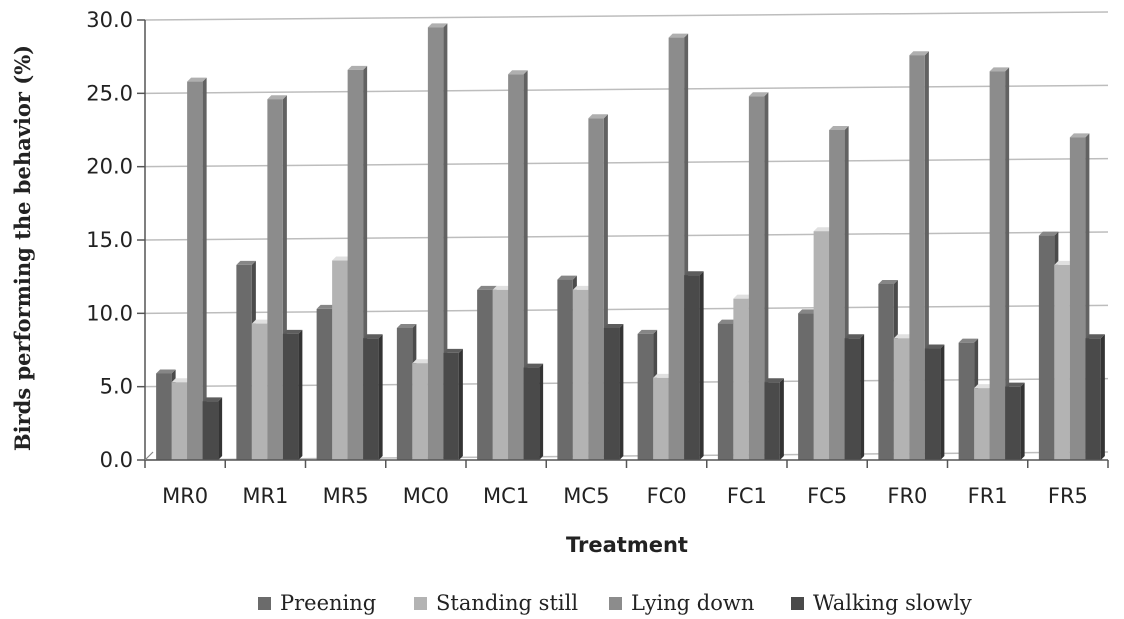 This screenshot has height=619, width=1124. What do you see at coordinates (506, 496) in the screenshot?
I see `x-tick-label: MC1` at bounding box center [506, 496].